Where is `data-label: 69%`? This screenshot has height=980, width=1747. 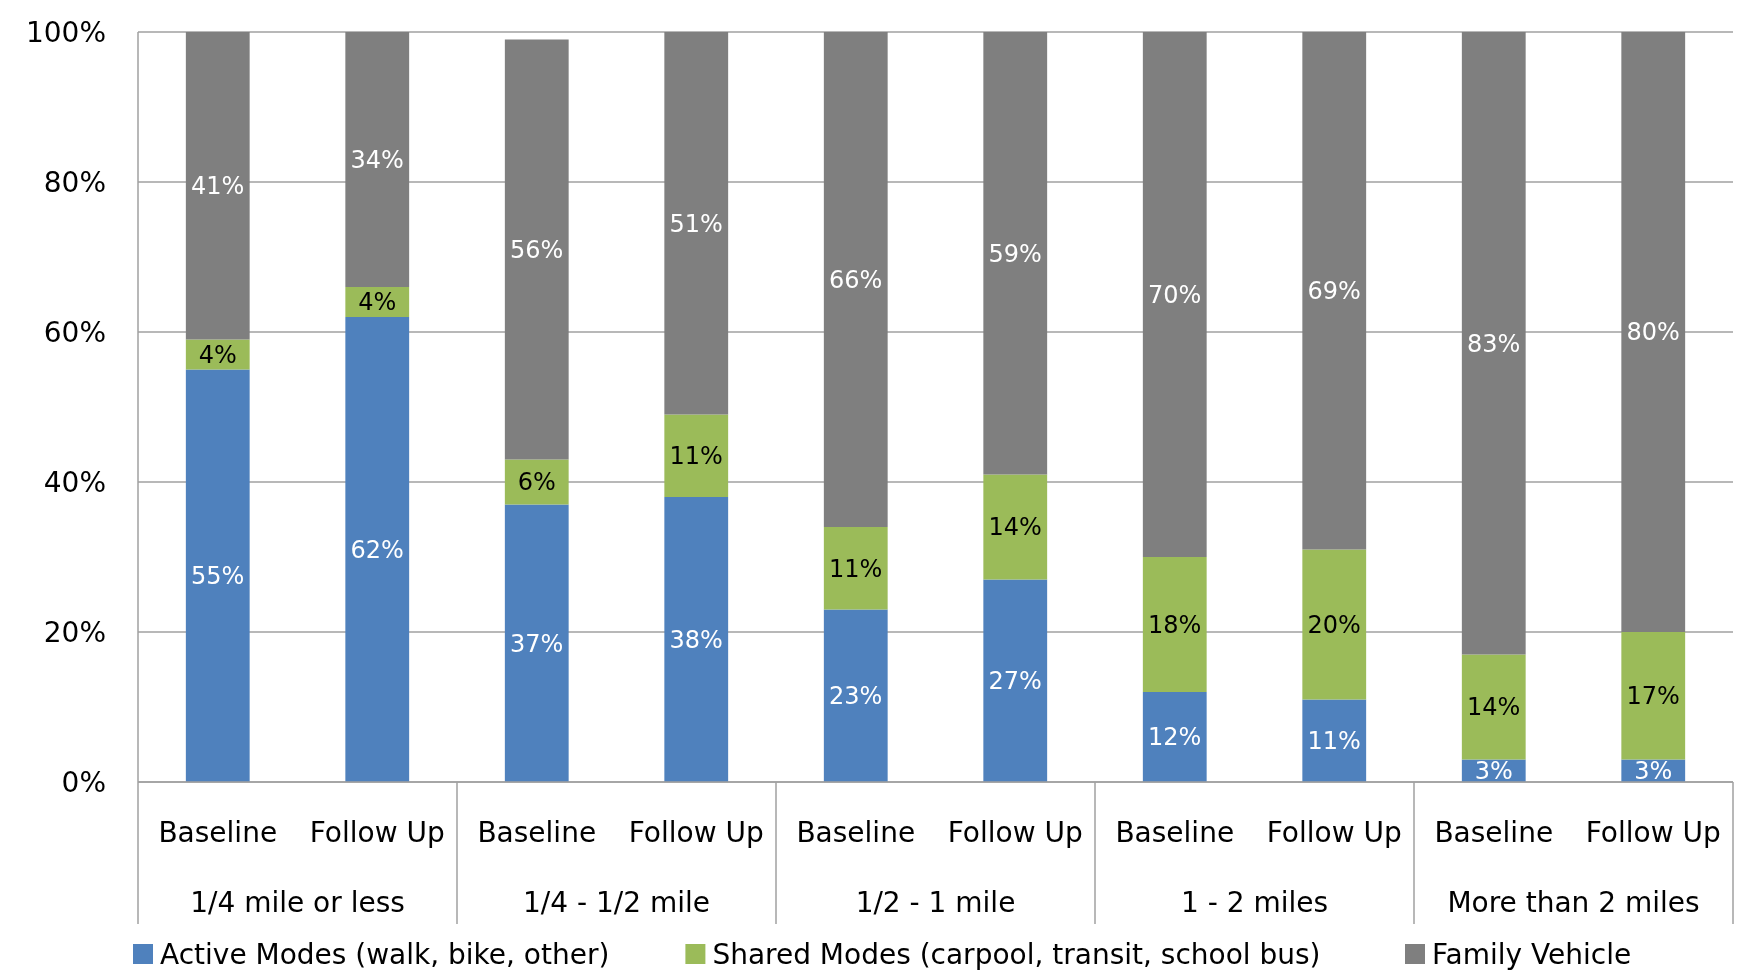
data-label: 69% is located at coordinates (1334, 291).